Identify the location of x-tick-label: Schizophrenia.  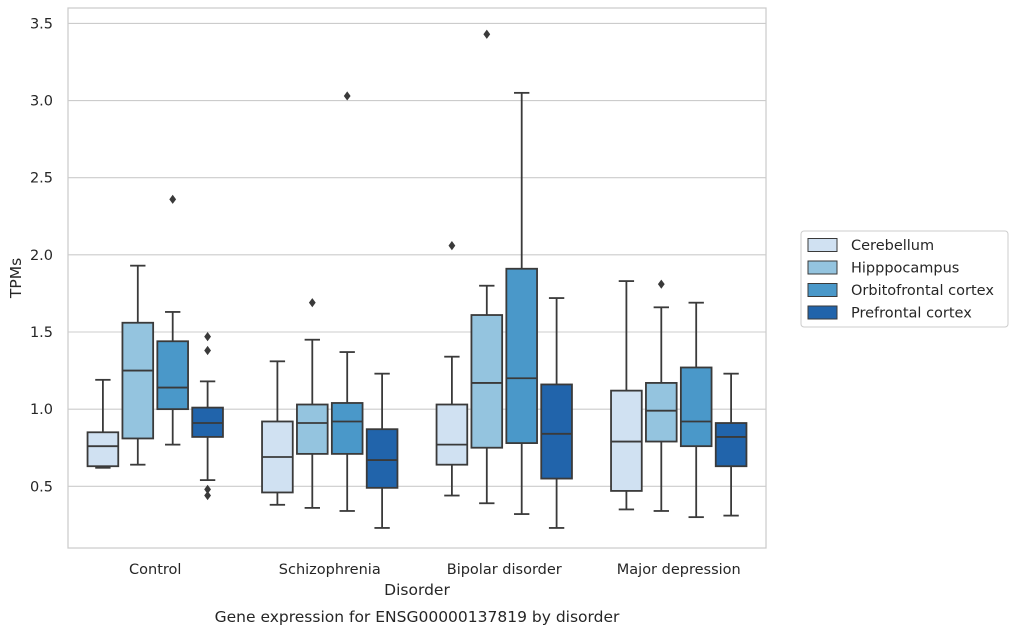
(330, 570).